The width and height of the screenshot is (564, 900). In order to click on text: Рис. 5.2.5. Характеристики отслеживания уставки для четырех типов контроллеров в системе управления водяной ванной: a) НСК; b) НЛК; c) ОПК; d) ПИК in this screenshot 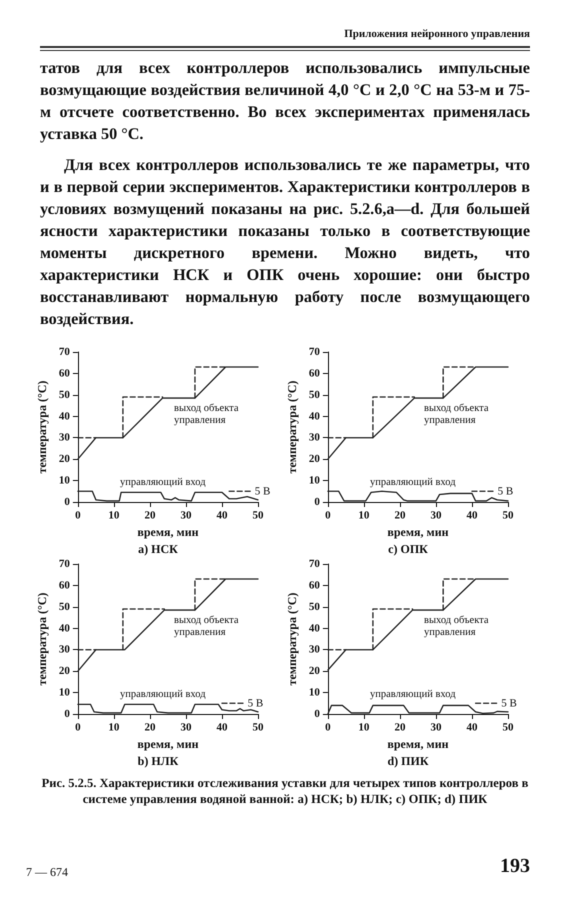, I will do `click(285, 791)`.